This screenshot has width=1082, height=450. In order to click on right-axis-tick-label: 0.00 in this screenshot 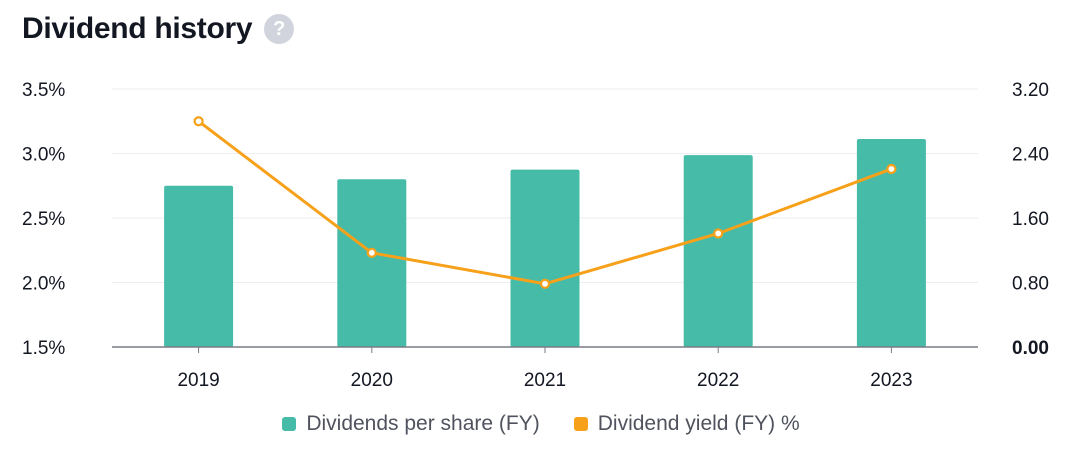, I will do `click(1030, 348)`.